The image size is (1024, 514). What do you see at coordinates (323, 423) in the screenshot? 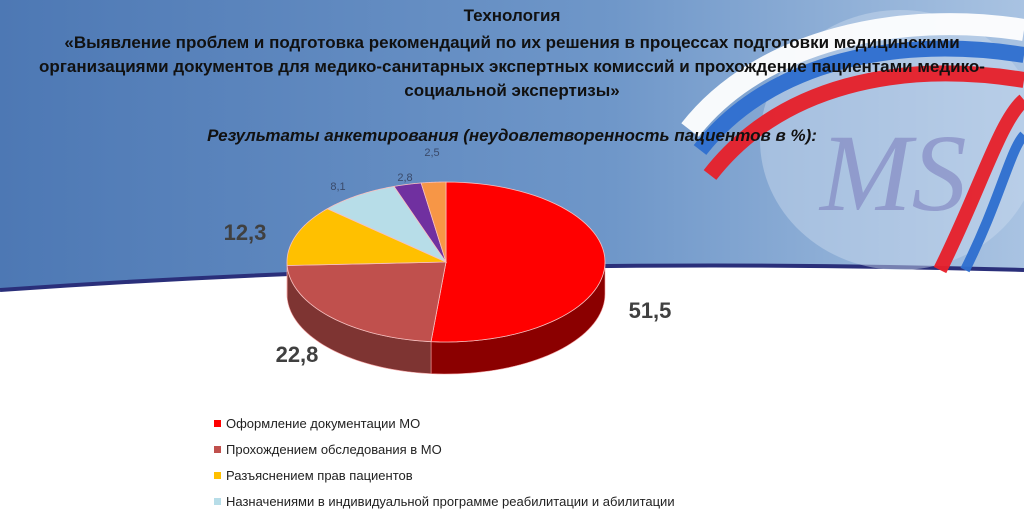
I see `legend-label: Оформление документации МО` at bounding box center [323, 423].